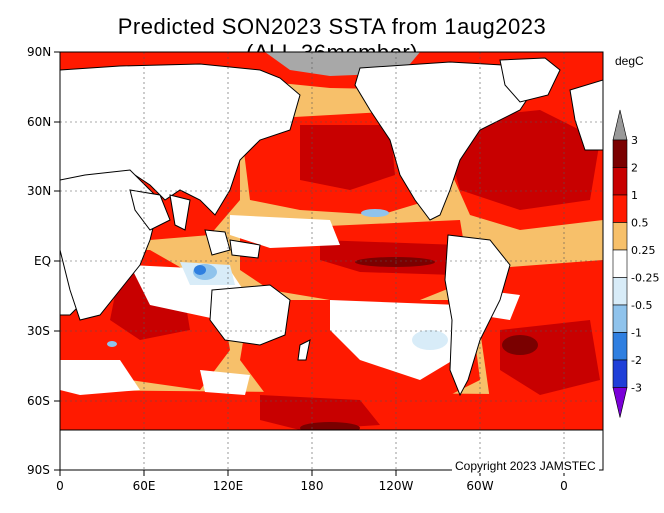 The width and height of the screenshot is (664, 513). What do you see at coordinates (634, 140) in the screenshot?
I see `colorbar-label: 3` at bounding box center [634, 140].